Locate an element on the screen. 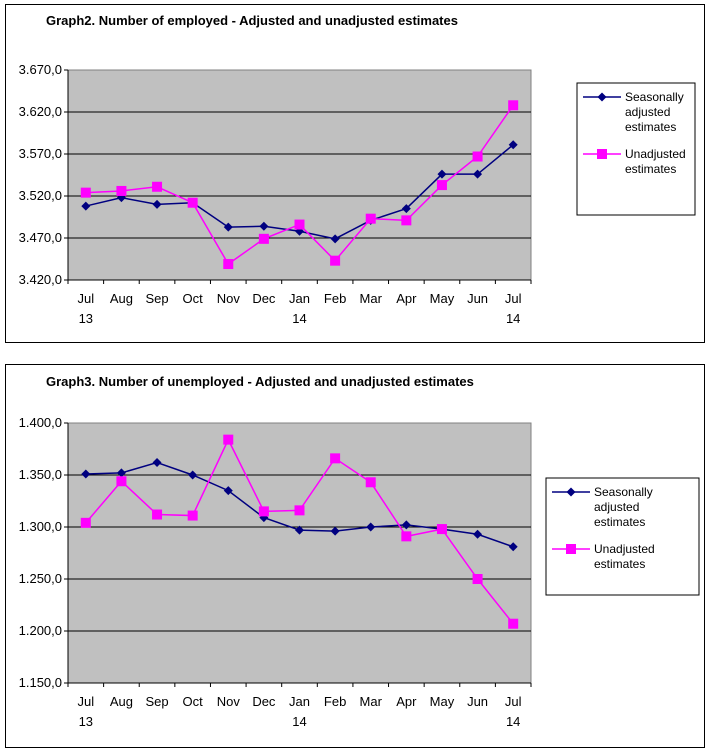 The width and height of the screenshot is (711, 754). y-tick-label: 3.570,0 is located at coordinates (40, 153).